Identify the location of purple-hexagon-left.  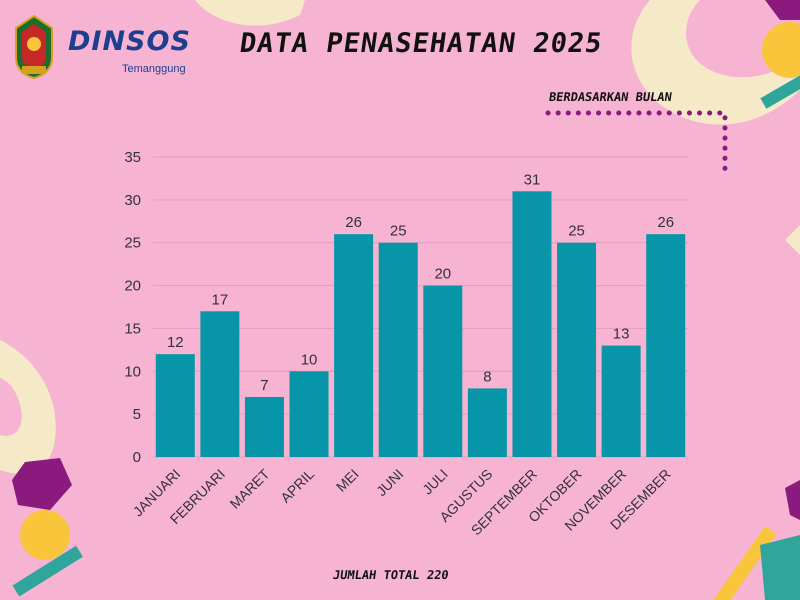
(42, 484).